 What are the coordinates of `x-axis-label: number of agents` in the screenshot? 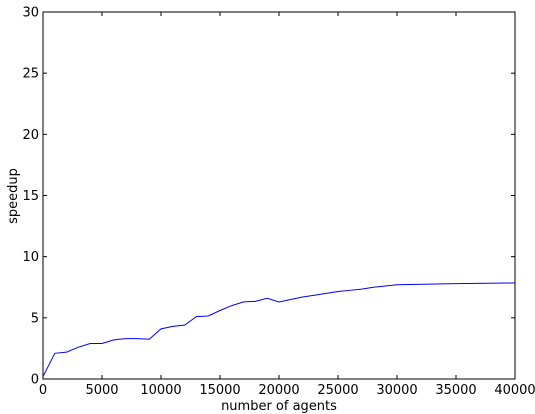 It's located at (279, 406).